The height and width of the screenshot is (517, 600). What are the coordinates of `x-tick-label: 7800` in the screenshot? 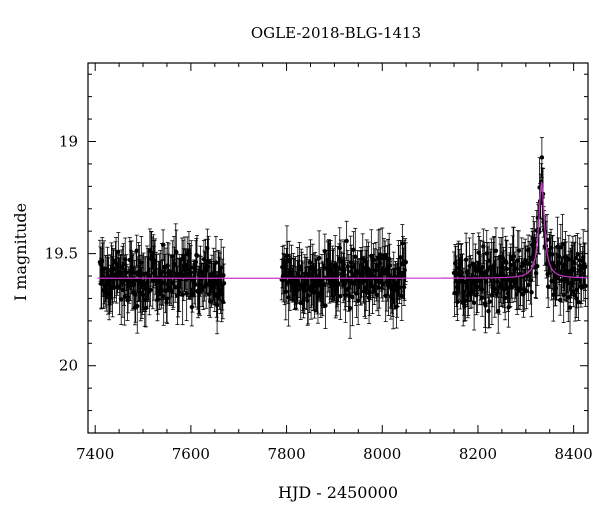 It's located at (286, 454).